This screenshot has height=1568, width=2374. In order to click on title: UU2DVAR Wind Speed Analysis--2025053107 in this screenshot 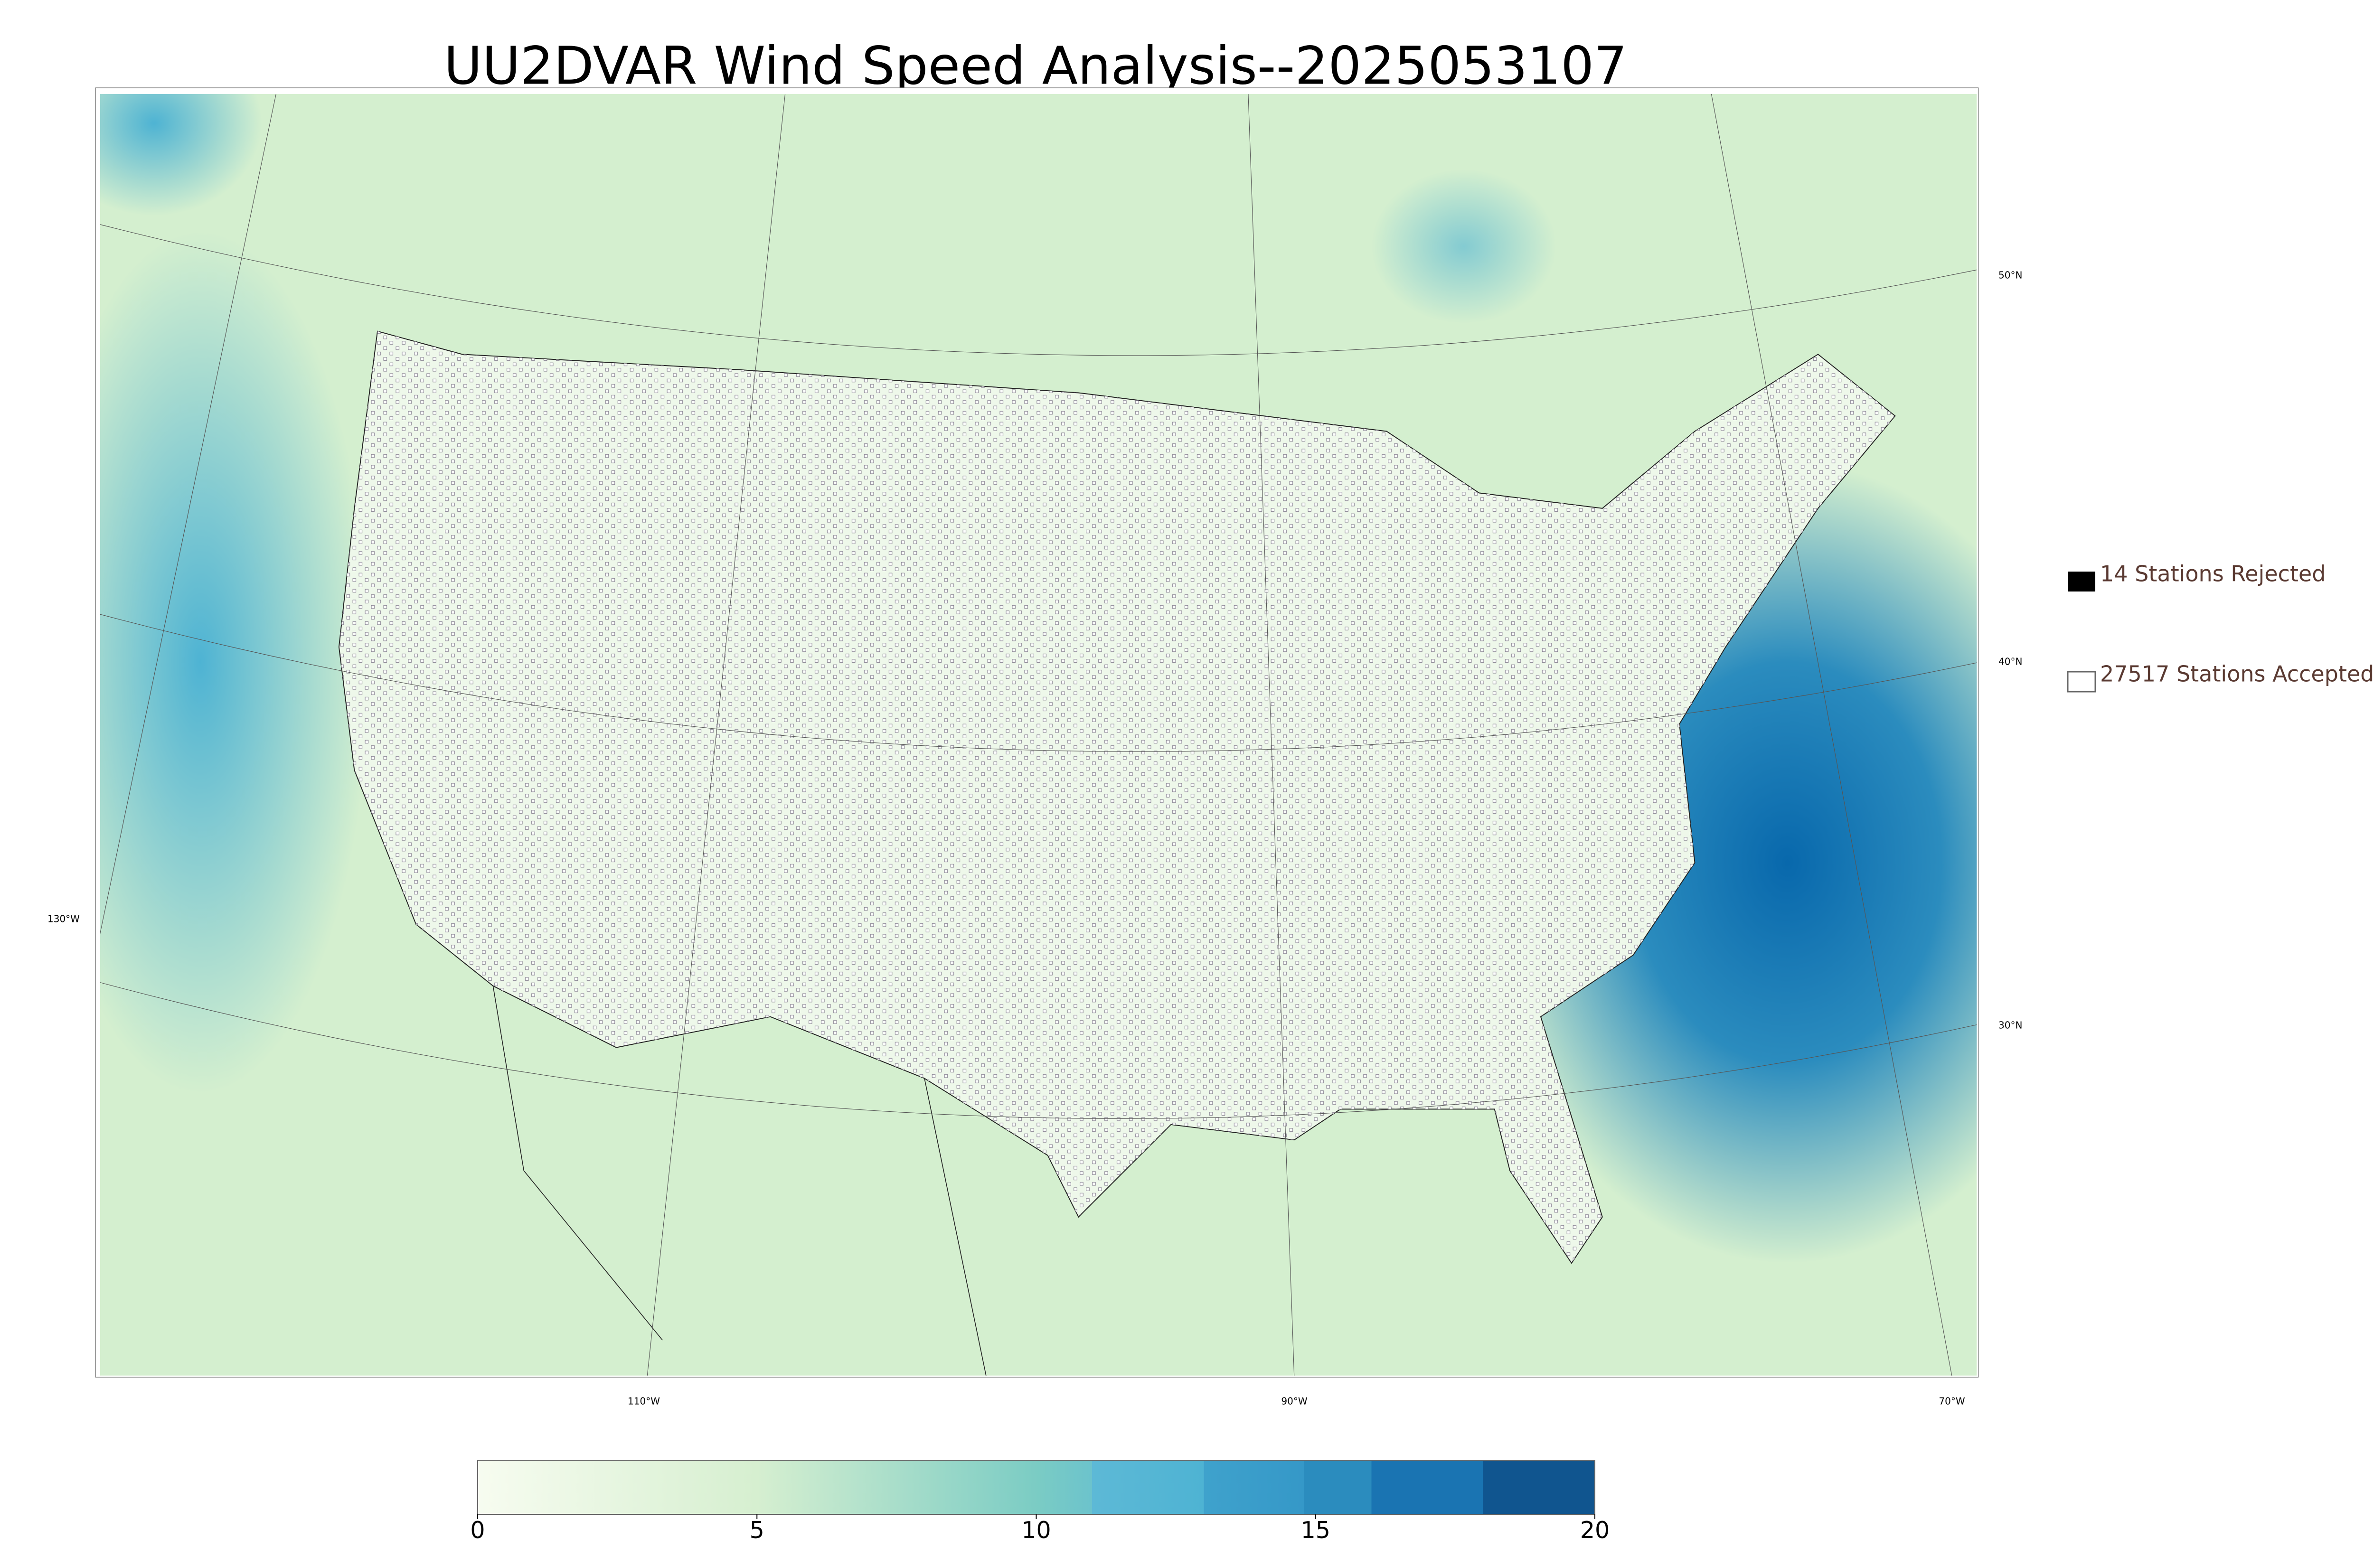, I will do `click(1035, 66)`.